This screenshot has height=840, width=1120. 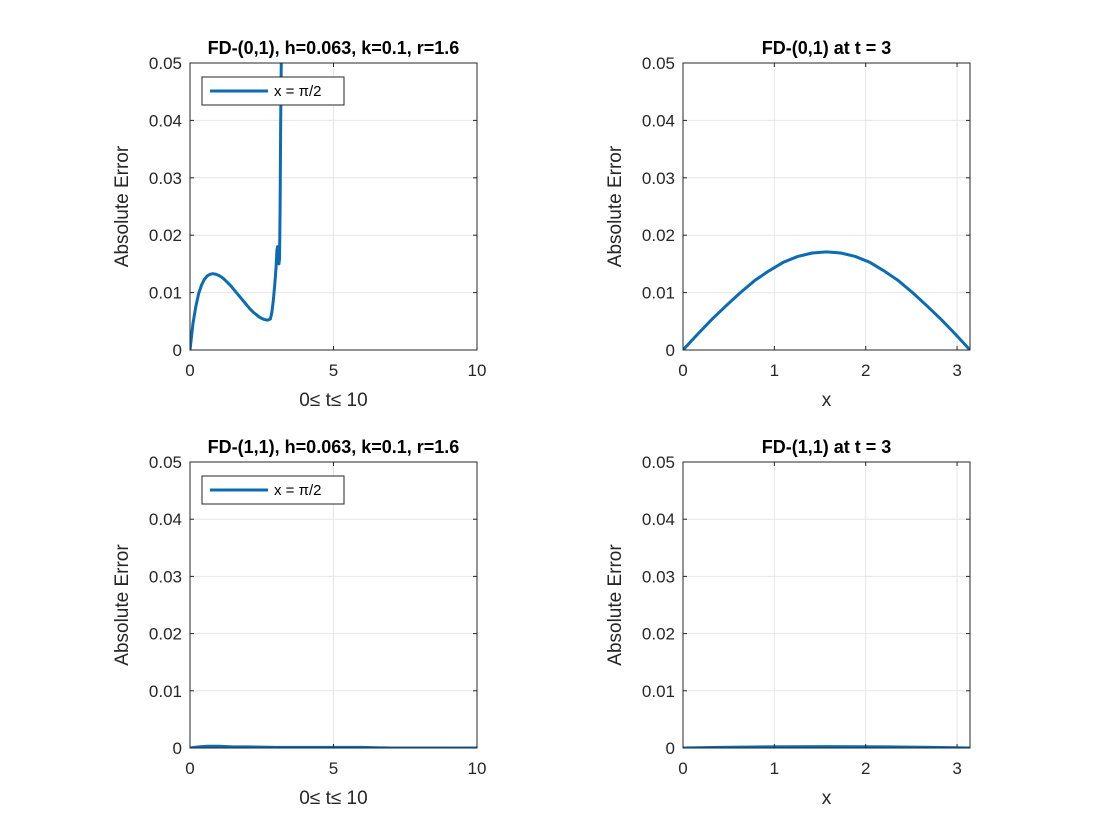 What do you see at coordinates (165, 519) in the screenshot?
I see `chart-2-ytick-label-4: 0.04` at bounding box center [165, 519].